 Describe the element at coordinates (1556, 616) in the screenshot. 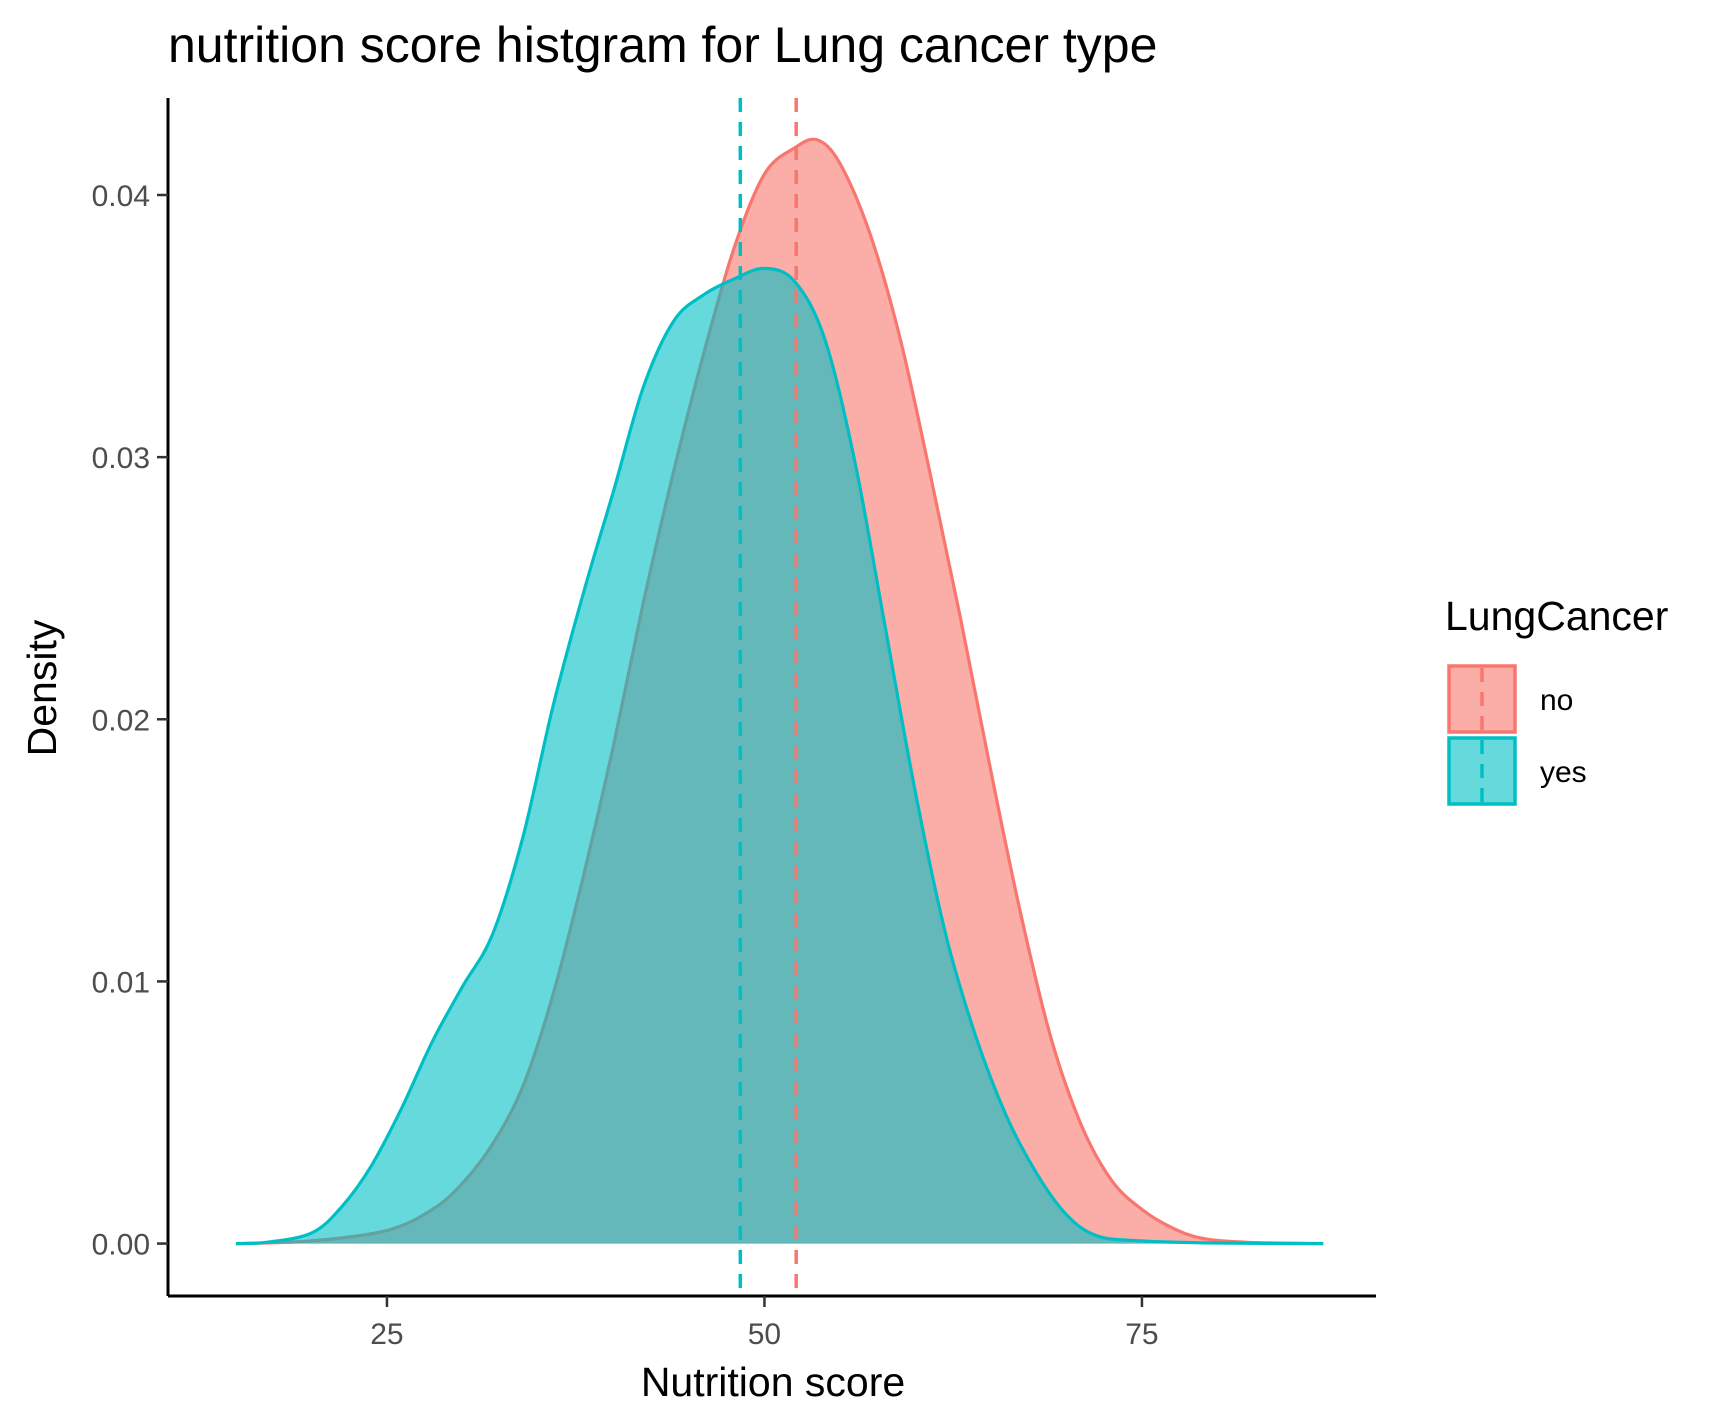

I see `legend-title: LungCancer` at that location.